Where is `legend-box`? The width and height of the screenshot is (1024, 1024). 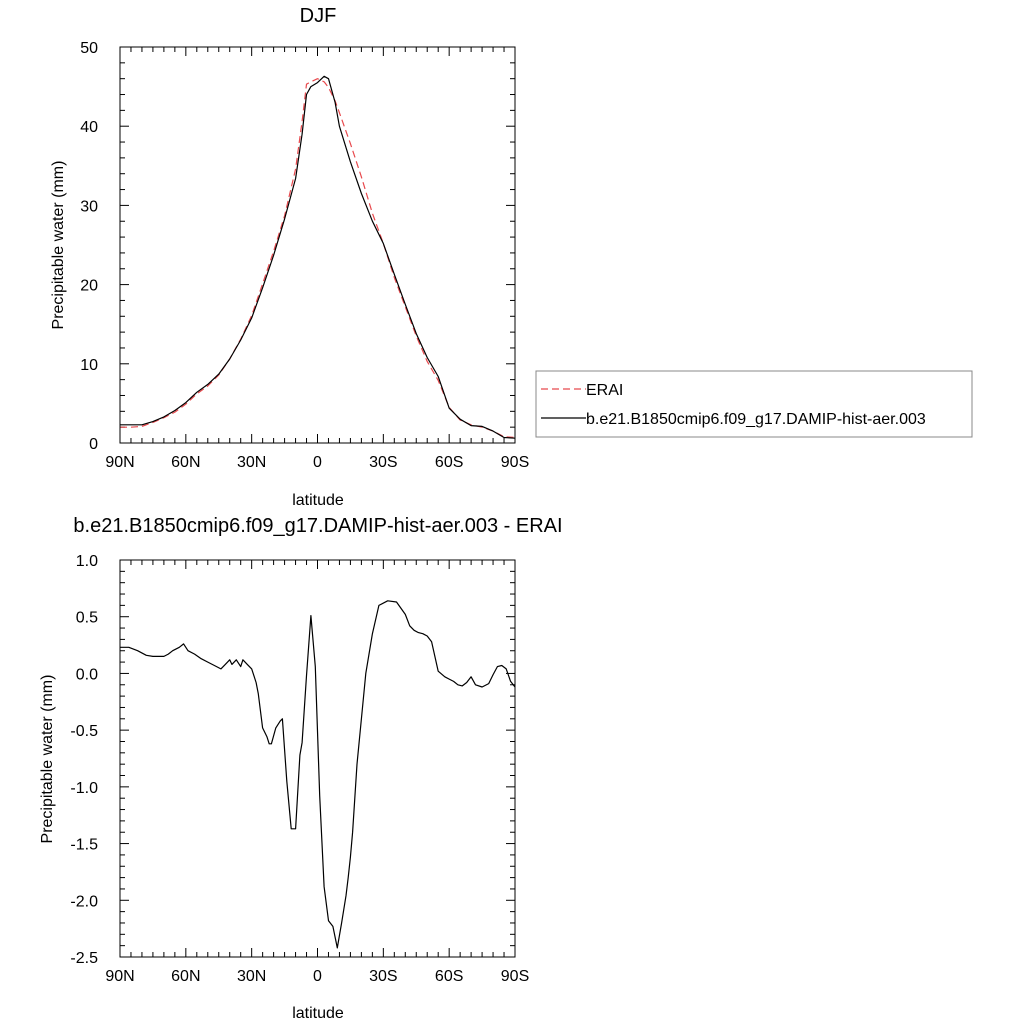
legend-box is located at coordinates (754, 404).